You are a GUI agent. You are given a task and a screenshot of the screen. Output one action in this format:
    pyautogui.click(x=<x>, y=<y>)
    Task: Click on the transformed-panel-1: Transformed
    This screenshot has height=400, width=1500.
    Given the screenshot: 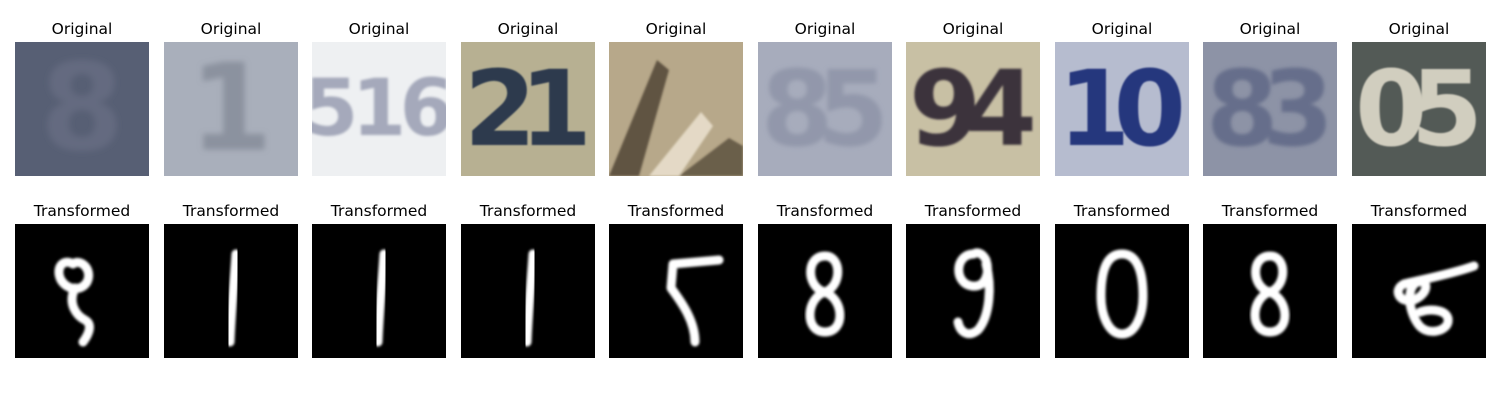 What is the action you would take?
    pyautogui.click(x=82, y=279)
    